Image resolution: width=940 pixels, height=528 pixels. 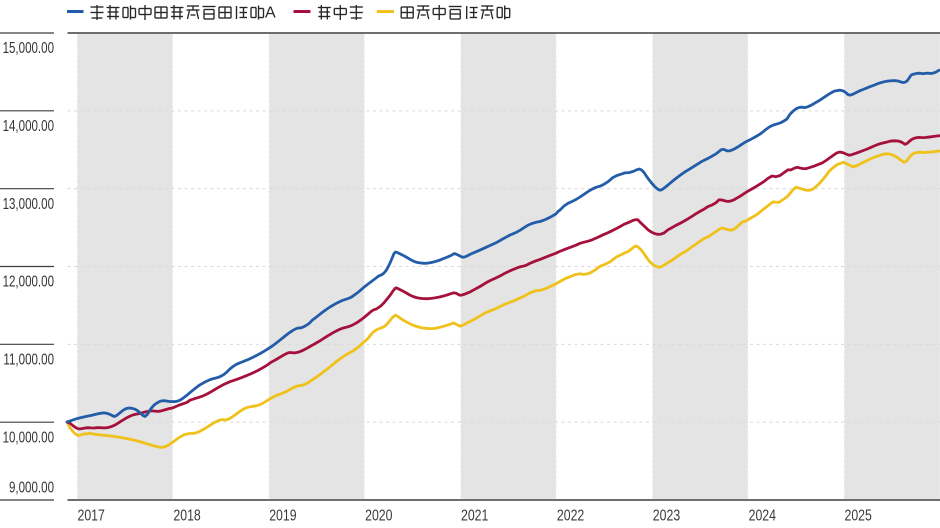 What do you see at coordinates (270, 13) in the screenshot?
I see `svg-text: A` at bounding box center [270, 13].